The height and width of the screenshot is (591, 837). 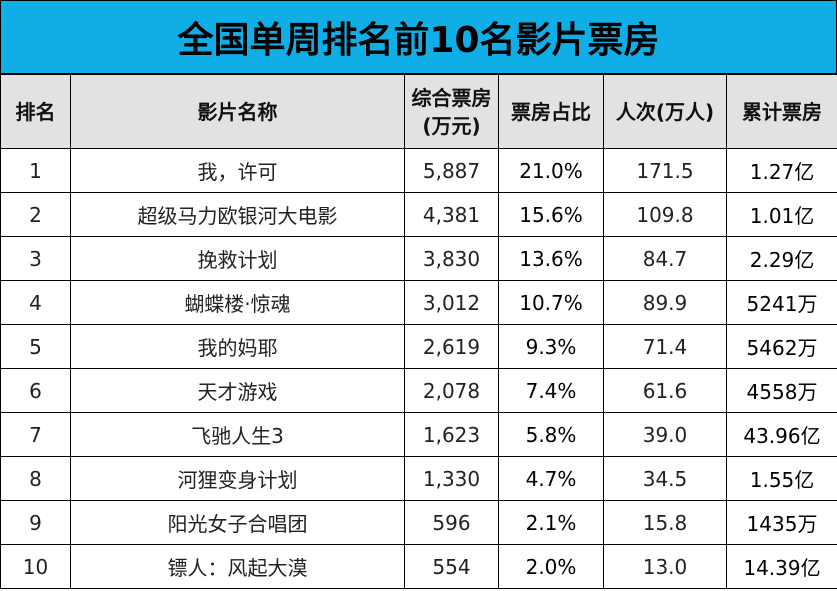 I want to click on cell-share: 21.0%, so click(x=551, y=170).